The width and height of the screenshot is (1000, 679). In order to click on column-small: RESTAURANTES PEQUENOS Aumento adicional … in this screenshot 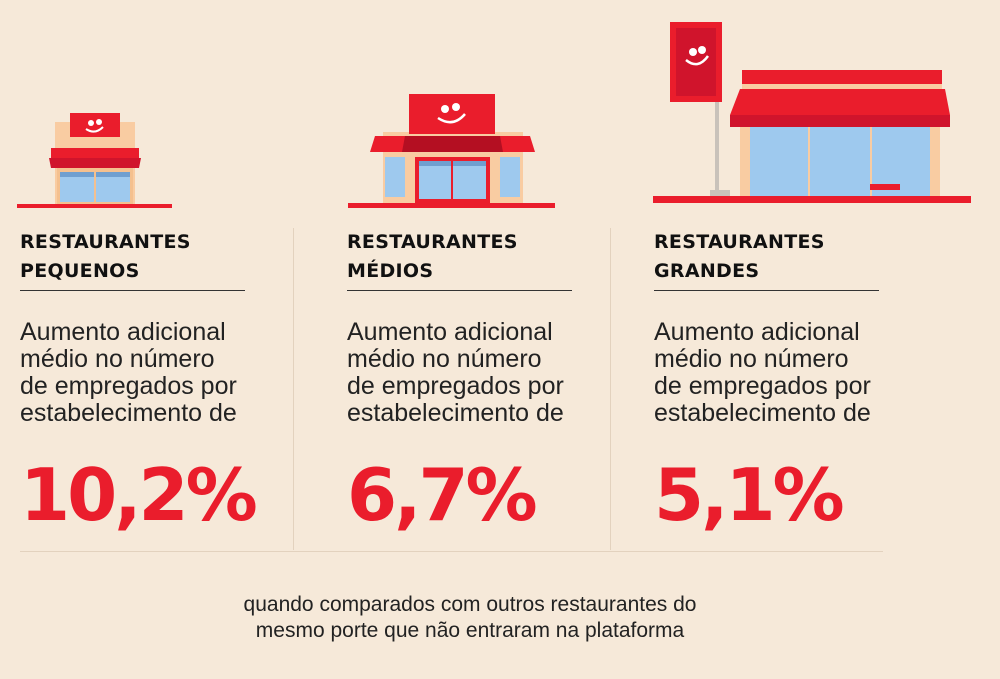, I will do `click(150, 381)`.